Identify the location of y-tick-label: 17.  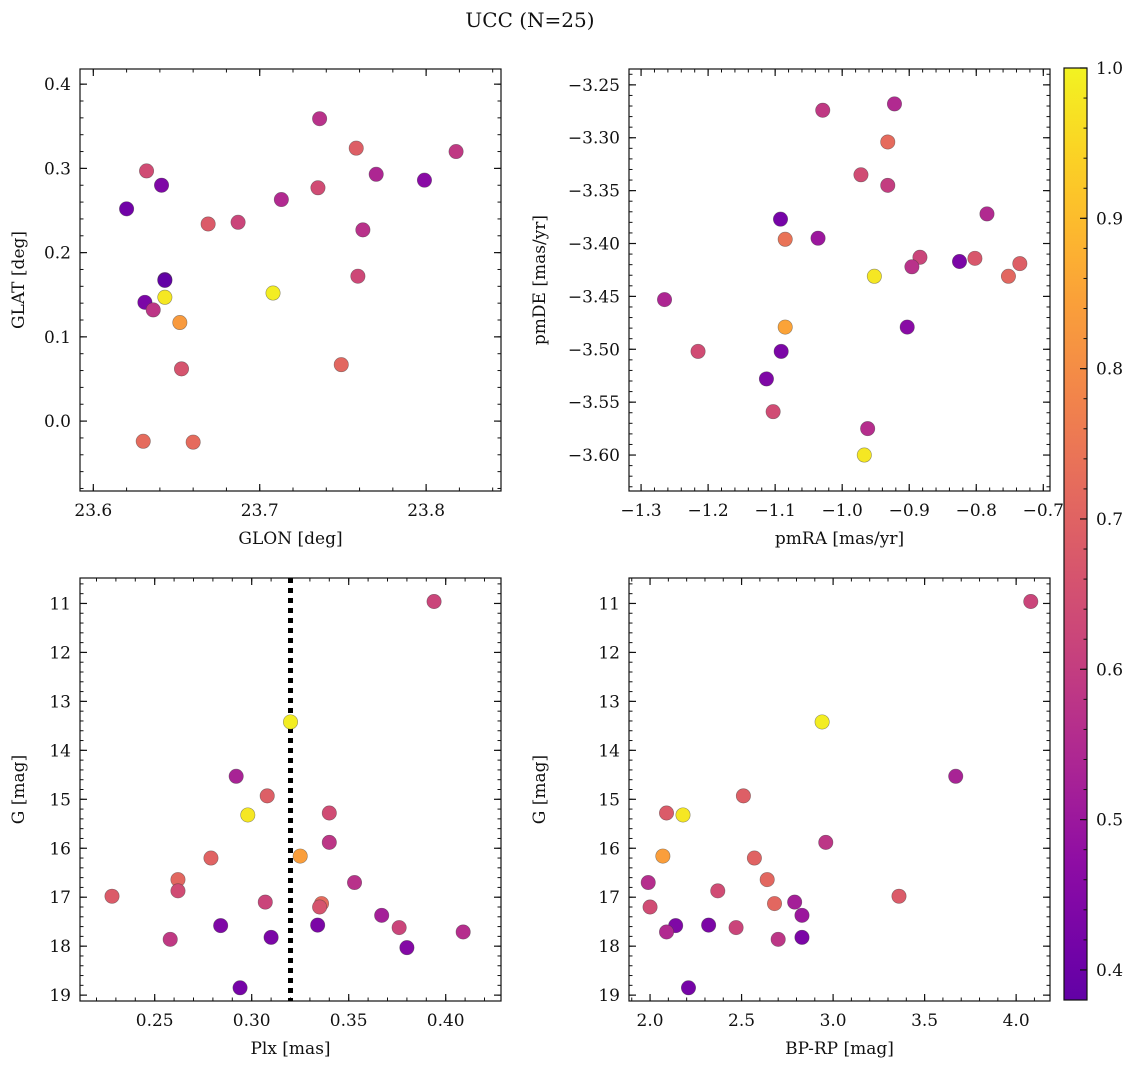
(60, 898).